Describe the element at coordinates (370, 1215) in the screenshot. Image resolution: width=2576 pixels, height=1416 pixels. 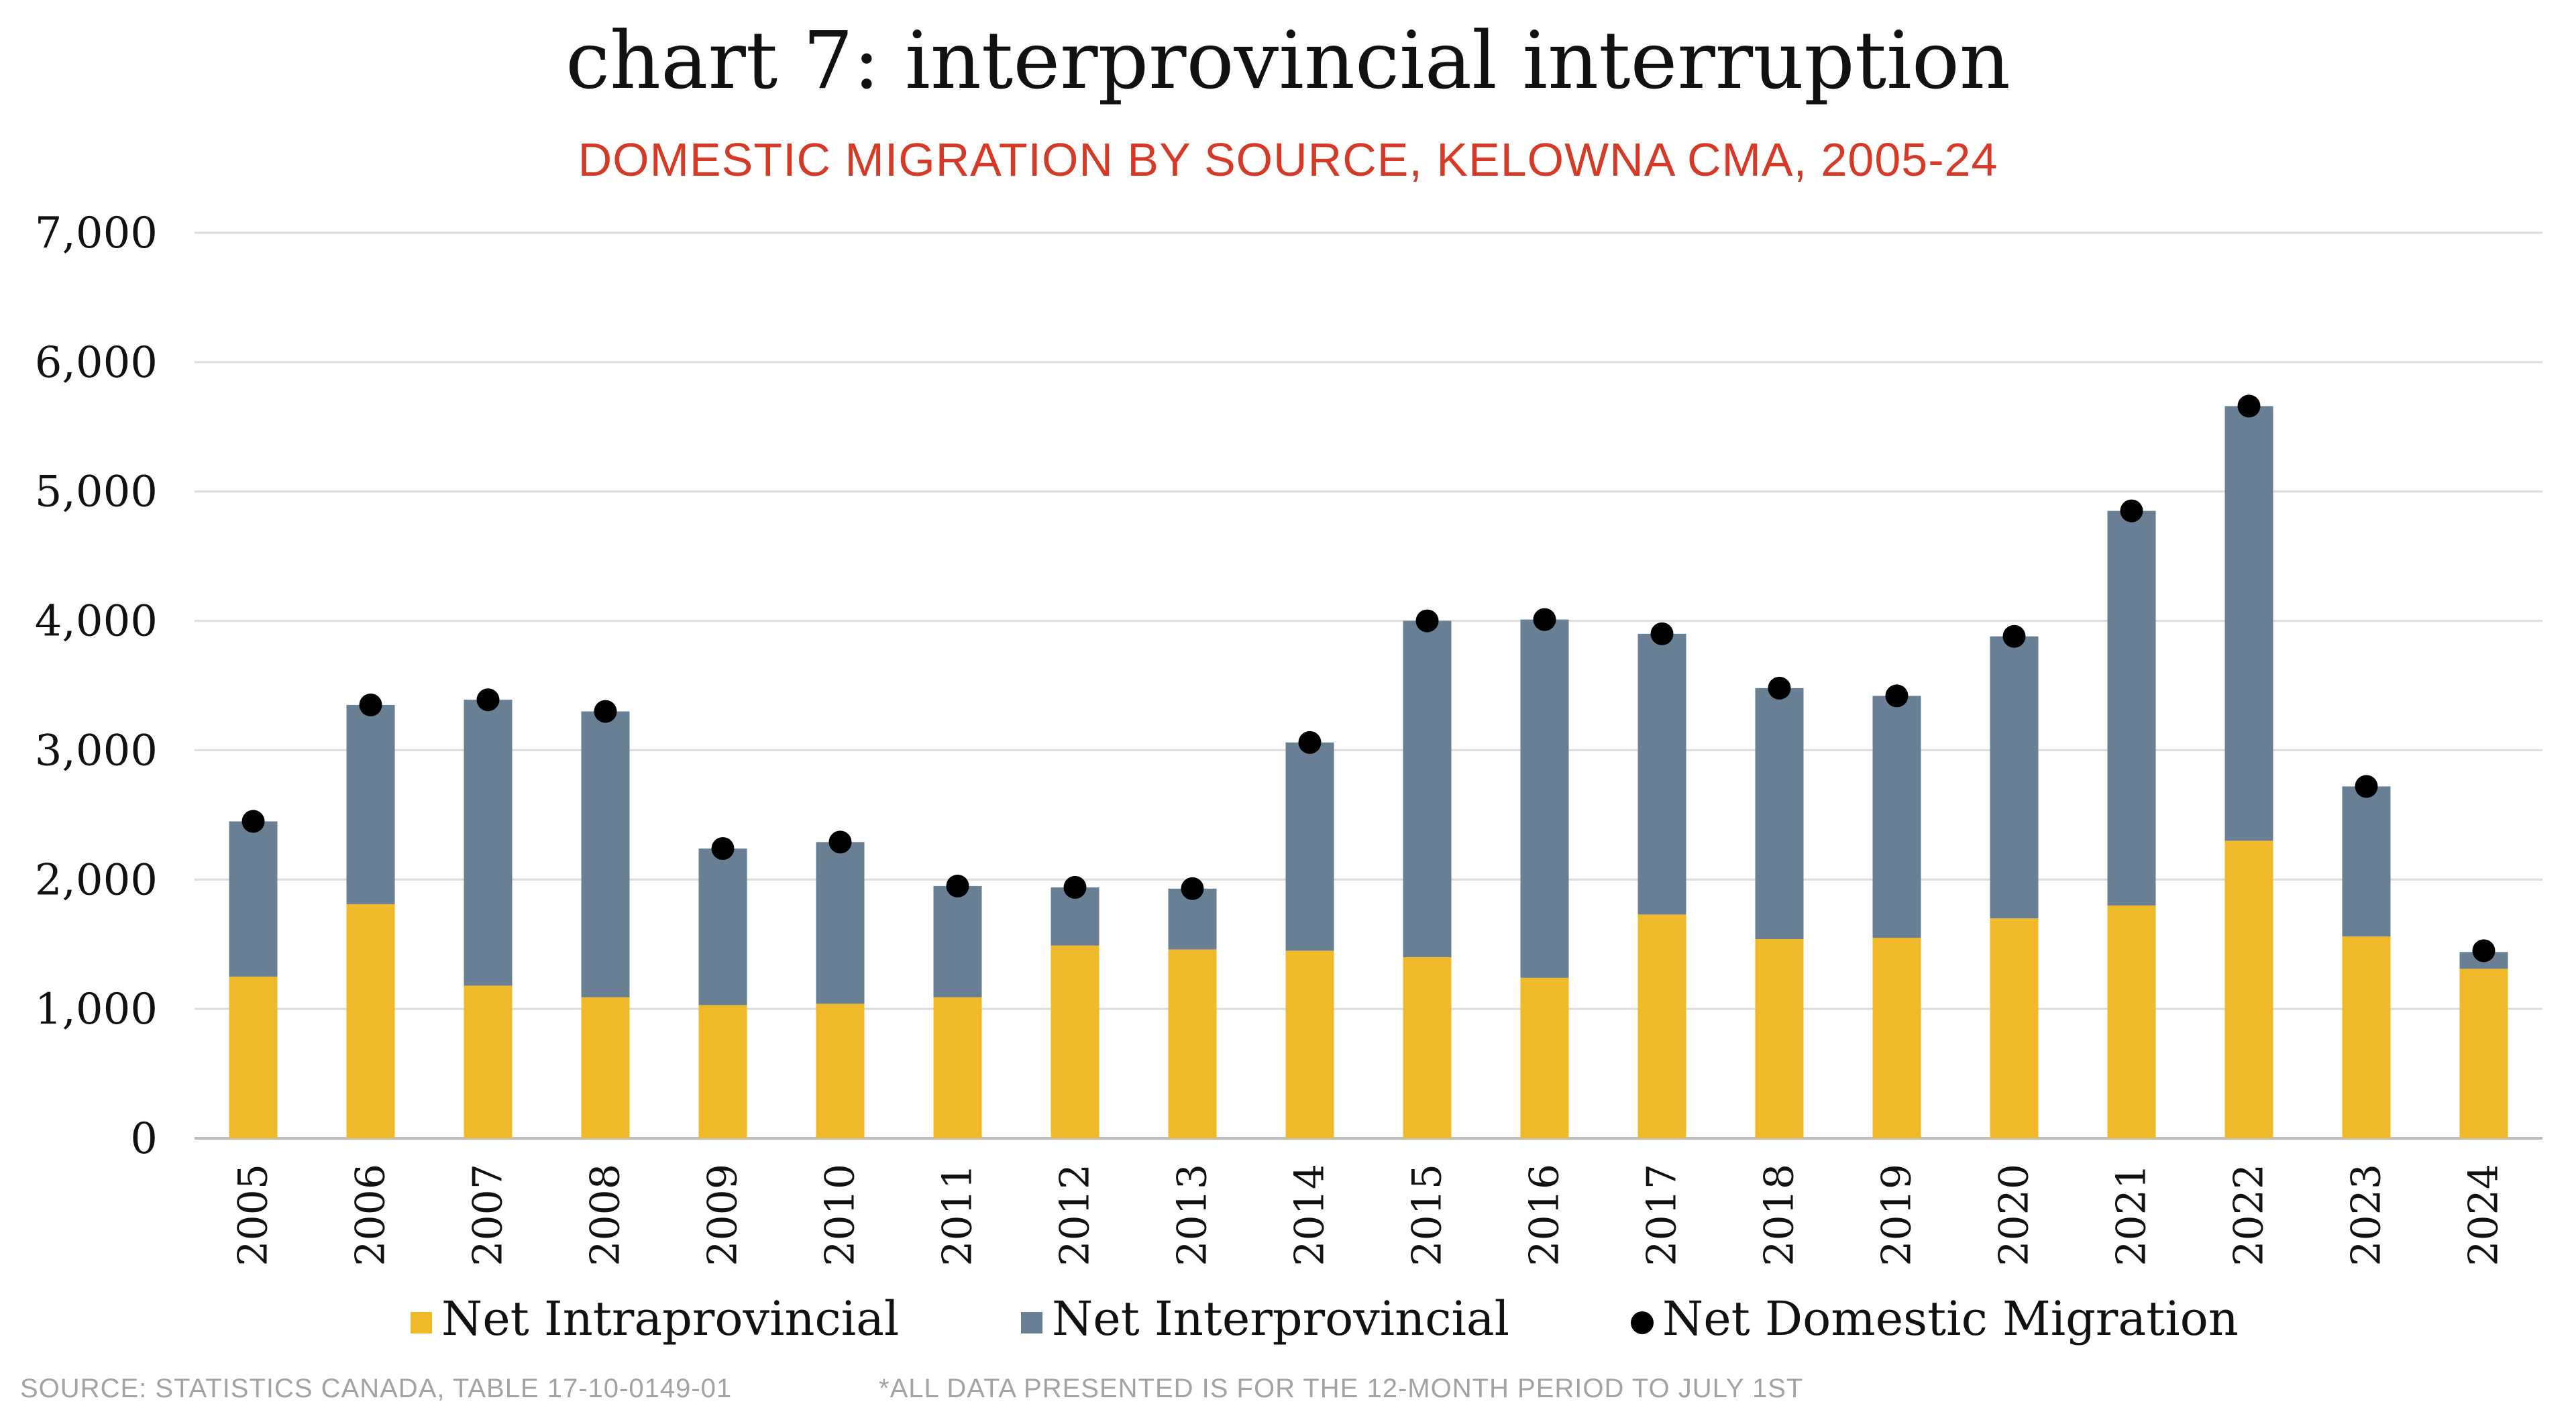
I see `x-tick-label: 2006` at that location.